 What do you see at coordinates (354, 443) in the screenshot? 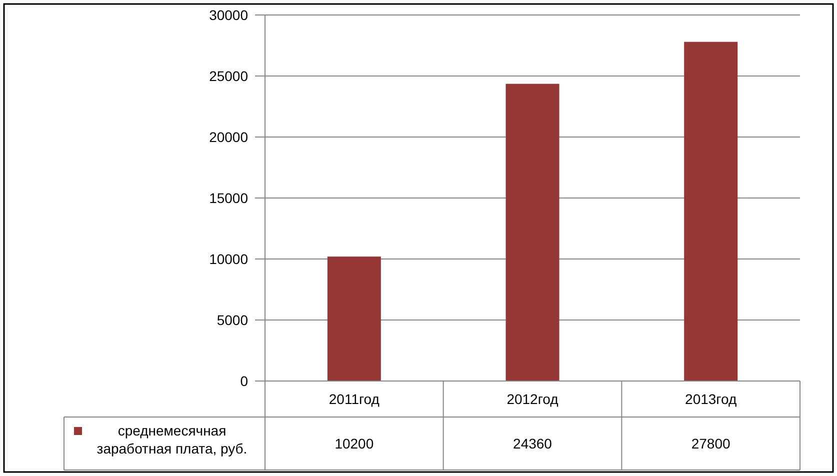
I see `data-label: 10200` at bounding box center [354, 443].